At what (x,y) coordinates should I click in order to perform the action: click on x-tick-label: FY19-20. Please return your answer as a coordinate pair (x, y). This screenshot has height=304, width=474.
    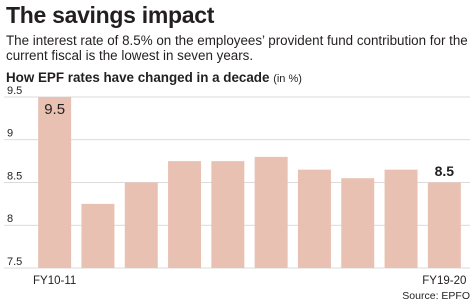
    Looking at the image, I should click on (444, 281).